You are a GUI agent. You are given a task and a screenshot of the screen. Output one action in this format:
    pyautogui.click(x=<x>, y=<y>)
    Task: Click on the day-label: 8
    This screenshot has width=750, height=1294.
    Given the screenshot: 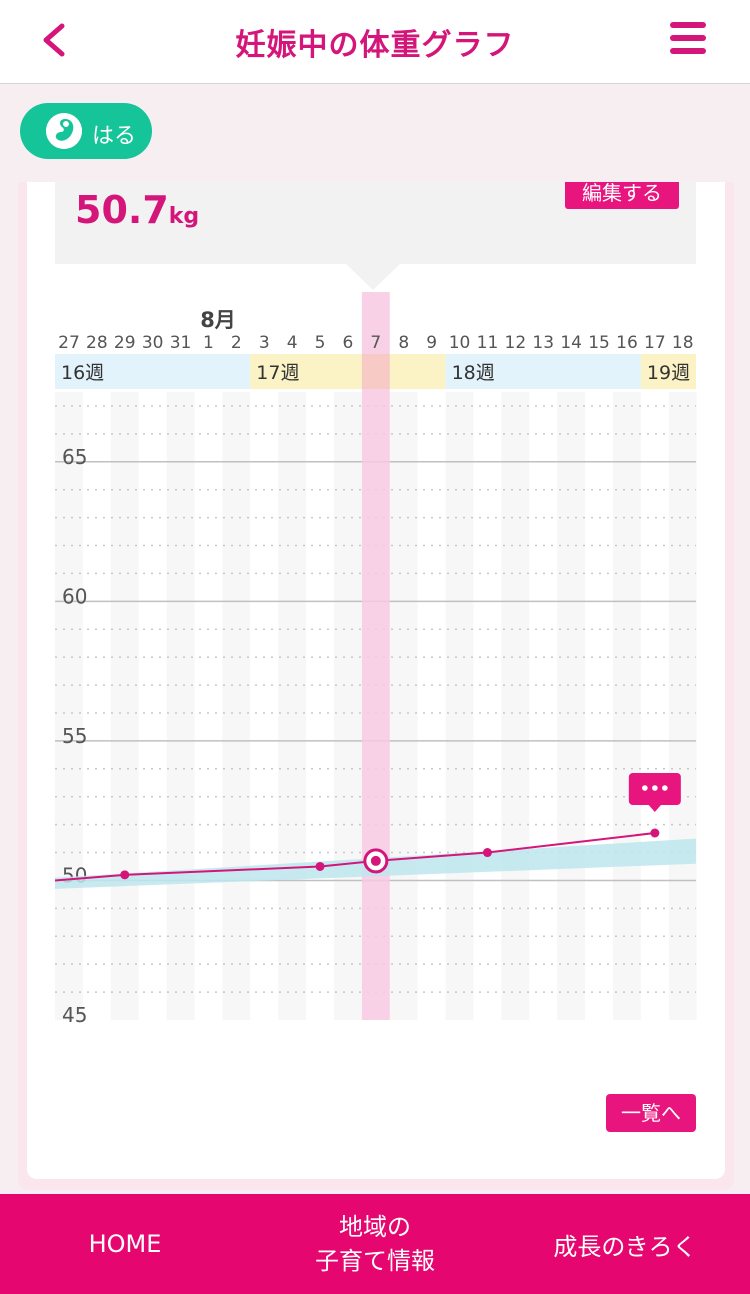 What is the action you would take?
    pyautogui.click(x=403, y=343)
    